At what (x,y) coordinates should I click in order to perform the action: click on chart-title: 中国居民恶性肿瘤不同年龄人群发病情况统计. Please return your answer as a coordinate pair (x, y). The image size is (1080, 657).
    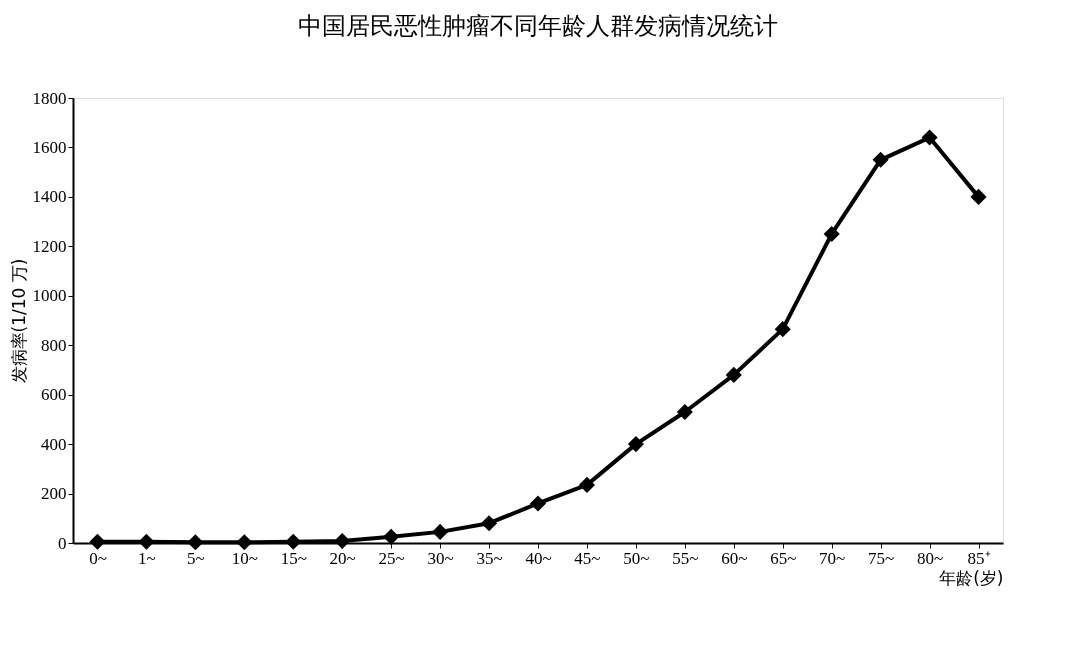
    Looking at the image, I should click on (538, 26).